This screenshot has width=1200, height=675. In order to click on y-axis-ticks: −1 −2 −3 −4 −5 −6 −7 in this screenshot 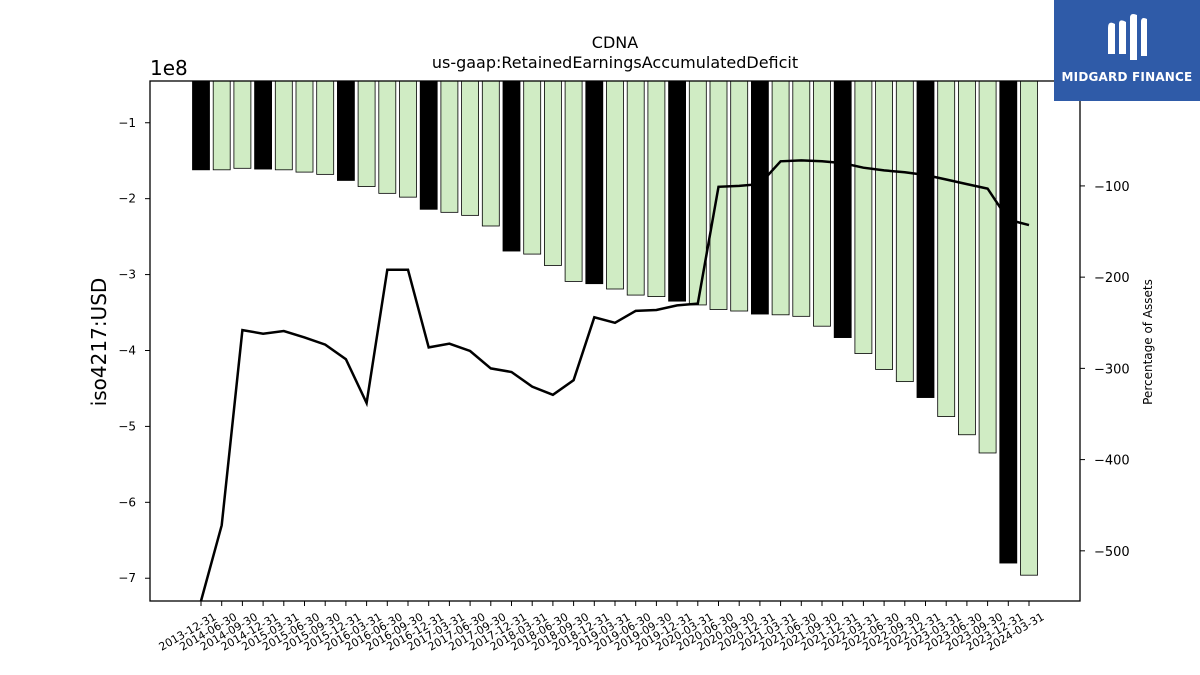, I will do `click(134, 350)`.